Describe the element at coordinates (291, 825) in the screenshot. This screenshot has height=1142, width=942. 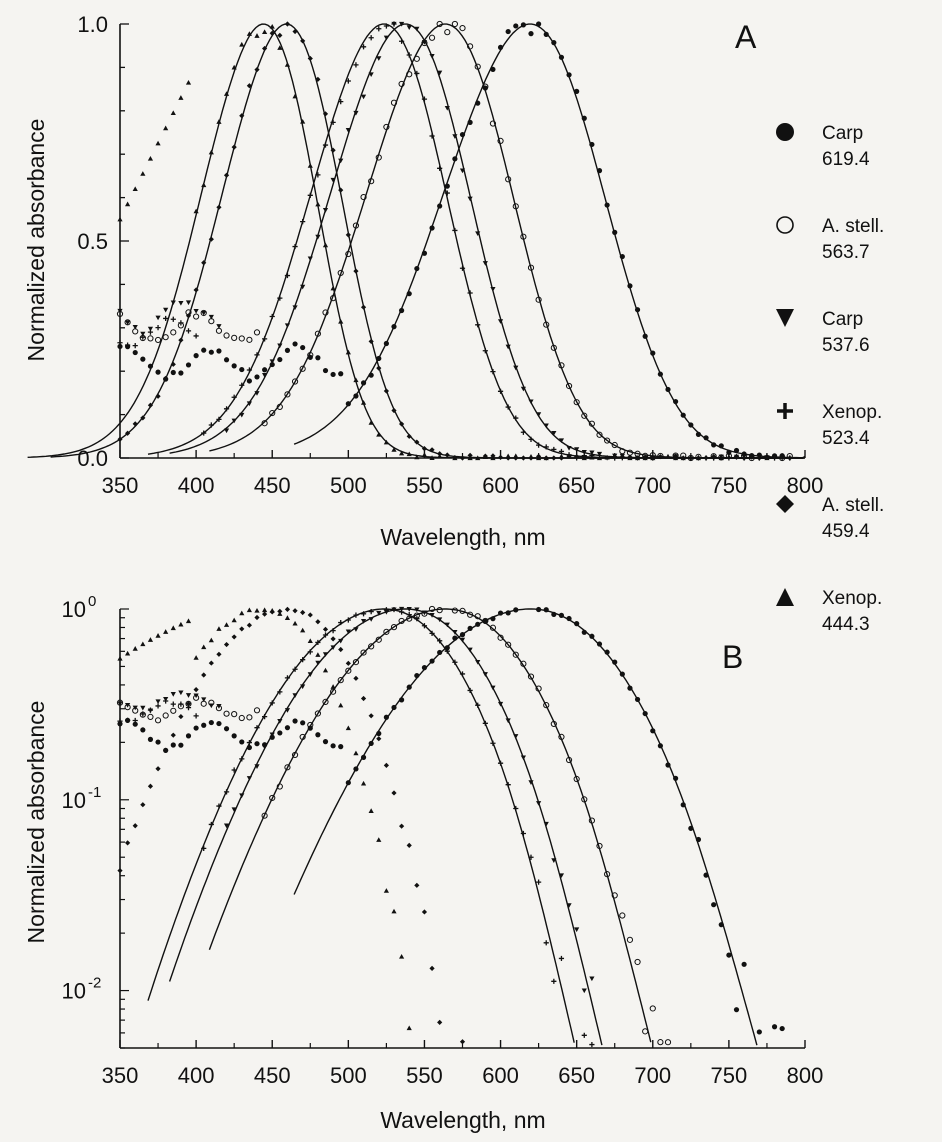
I see `data-points` at that location.